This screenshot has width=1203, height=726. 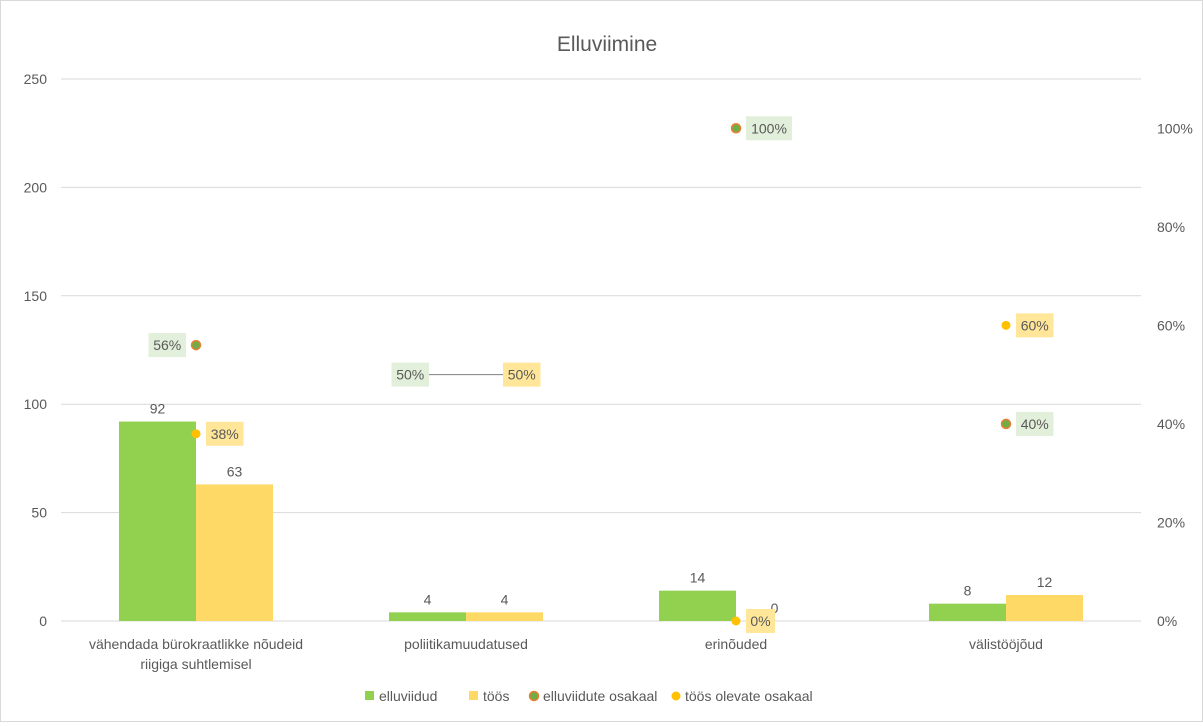 I want to click on point-data-label: 56%, so click(x=167, y=345).